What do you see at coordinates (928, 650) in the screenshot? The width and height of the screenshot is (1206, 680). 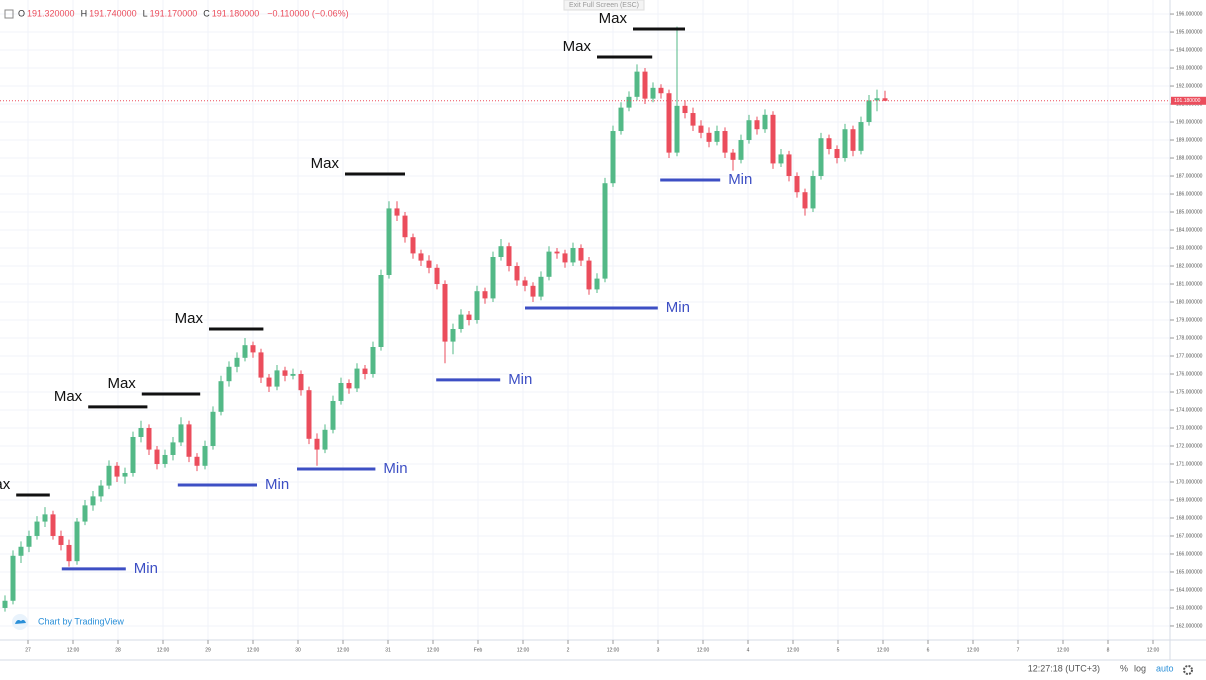 I see `x-tick-label: 6` at bounding box center [928, 650].